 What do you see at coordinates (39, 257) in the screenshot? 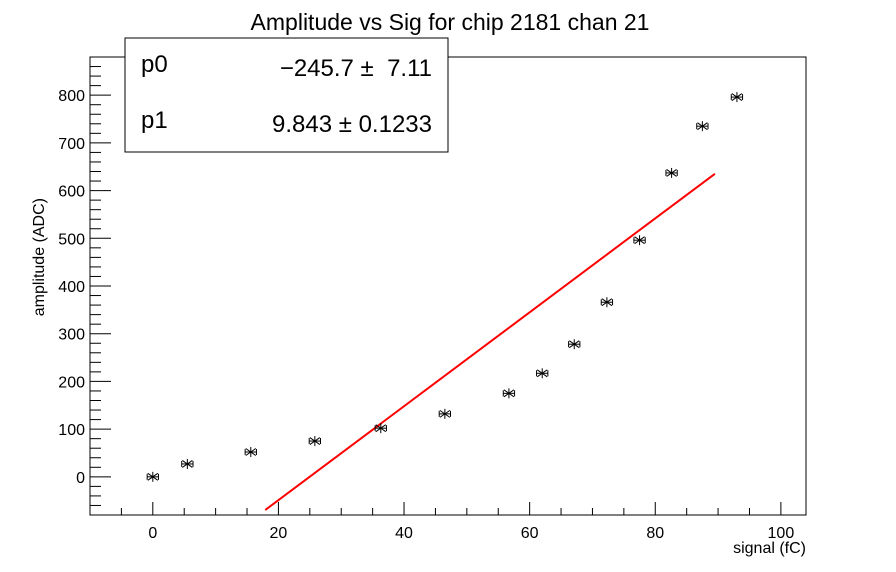
I see `y-axis-label: amplitude (ADC)` at bounding box center [39, 257].